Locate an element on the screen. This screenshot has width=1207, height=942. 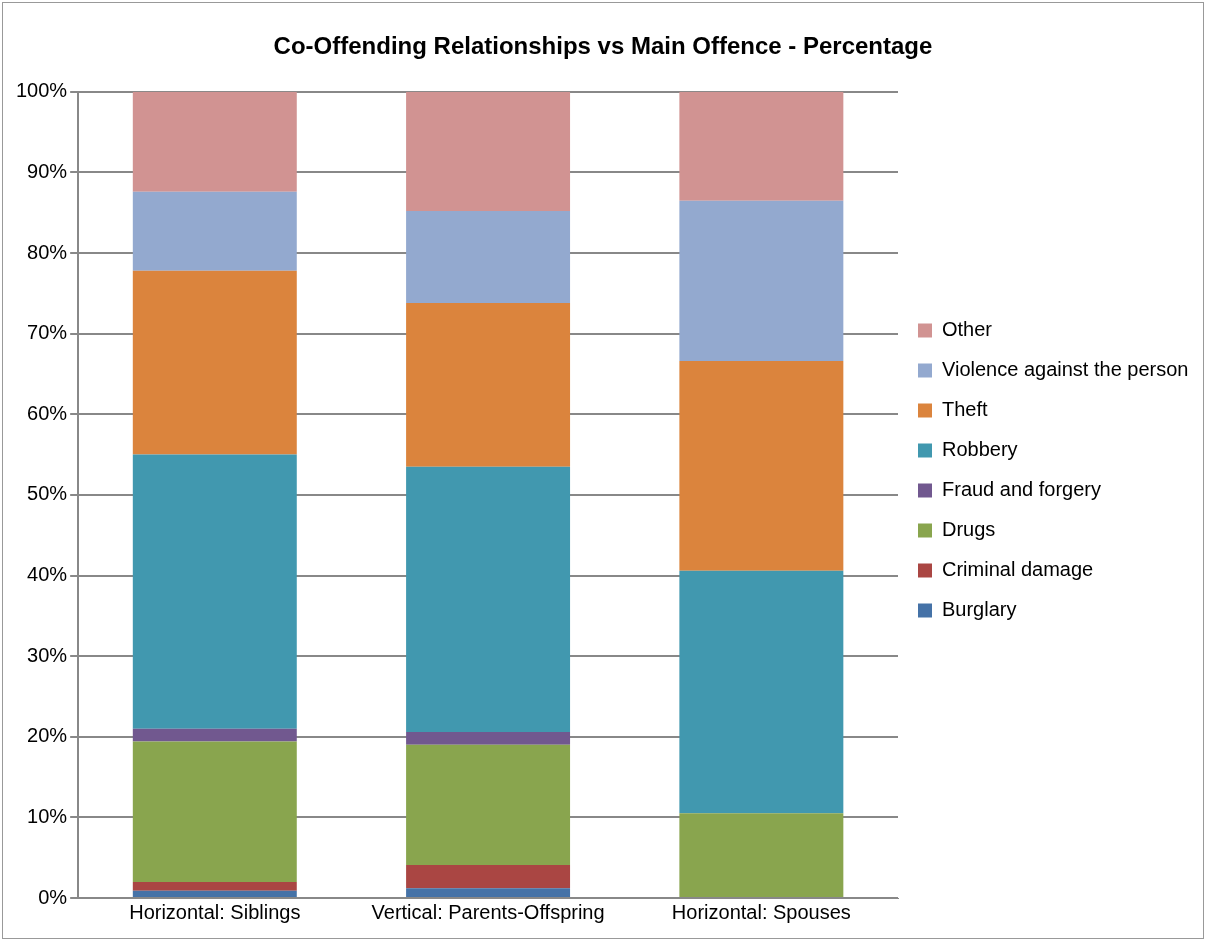
y-tick-label: 50% is located at coordinates (47, 493).